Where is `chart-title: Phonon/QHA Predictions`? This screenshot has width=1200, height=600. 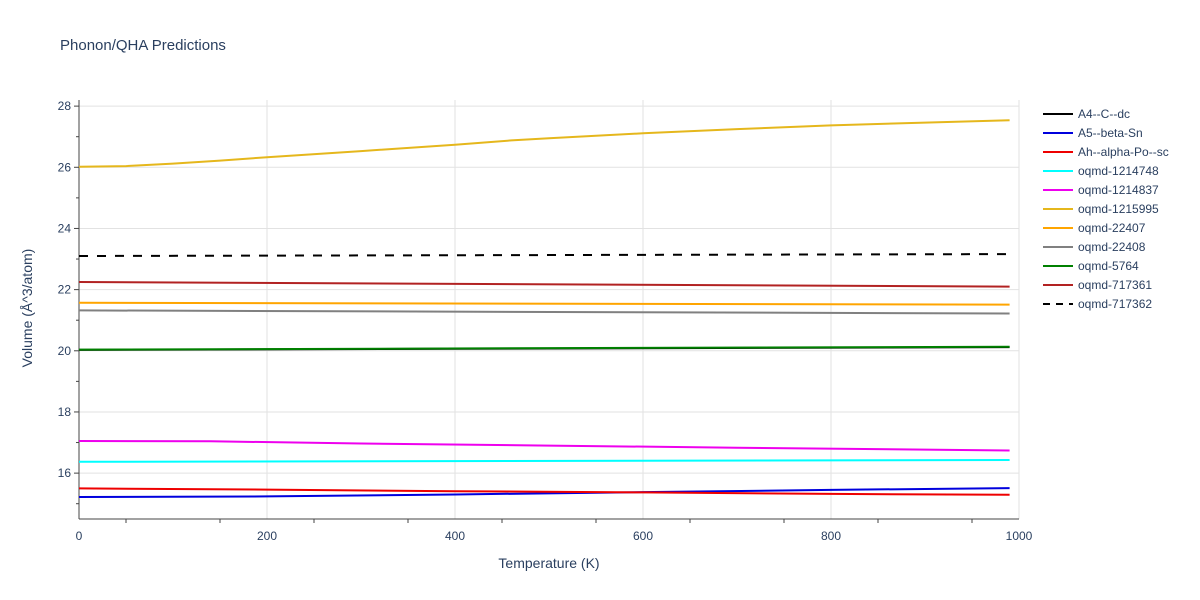
chart-title: Phonon/QHA Predictions is located at coordinates (143, 45).